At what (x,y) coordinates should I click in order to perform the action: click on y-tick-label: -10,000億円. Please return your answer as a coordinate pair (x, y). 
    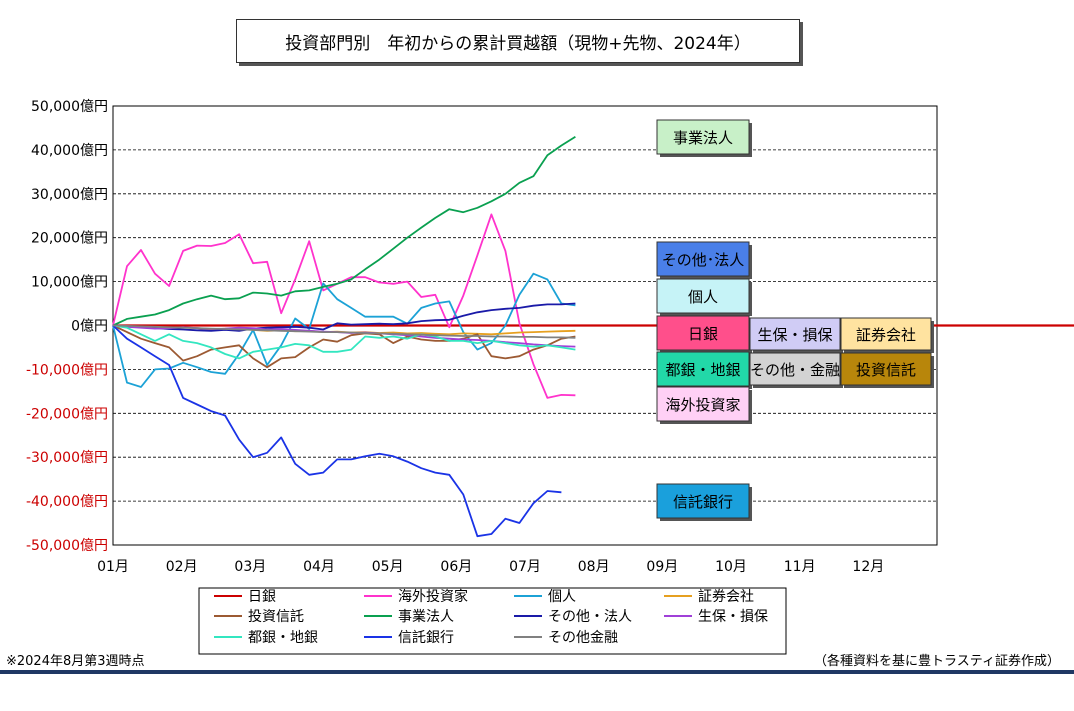
    Looking at the image, I should click on (67, 370).